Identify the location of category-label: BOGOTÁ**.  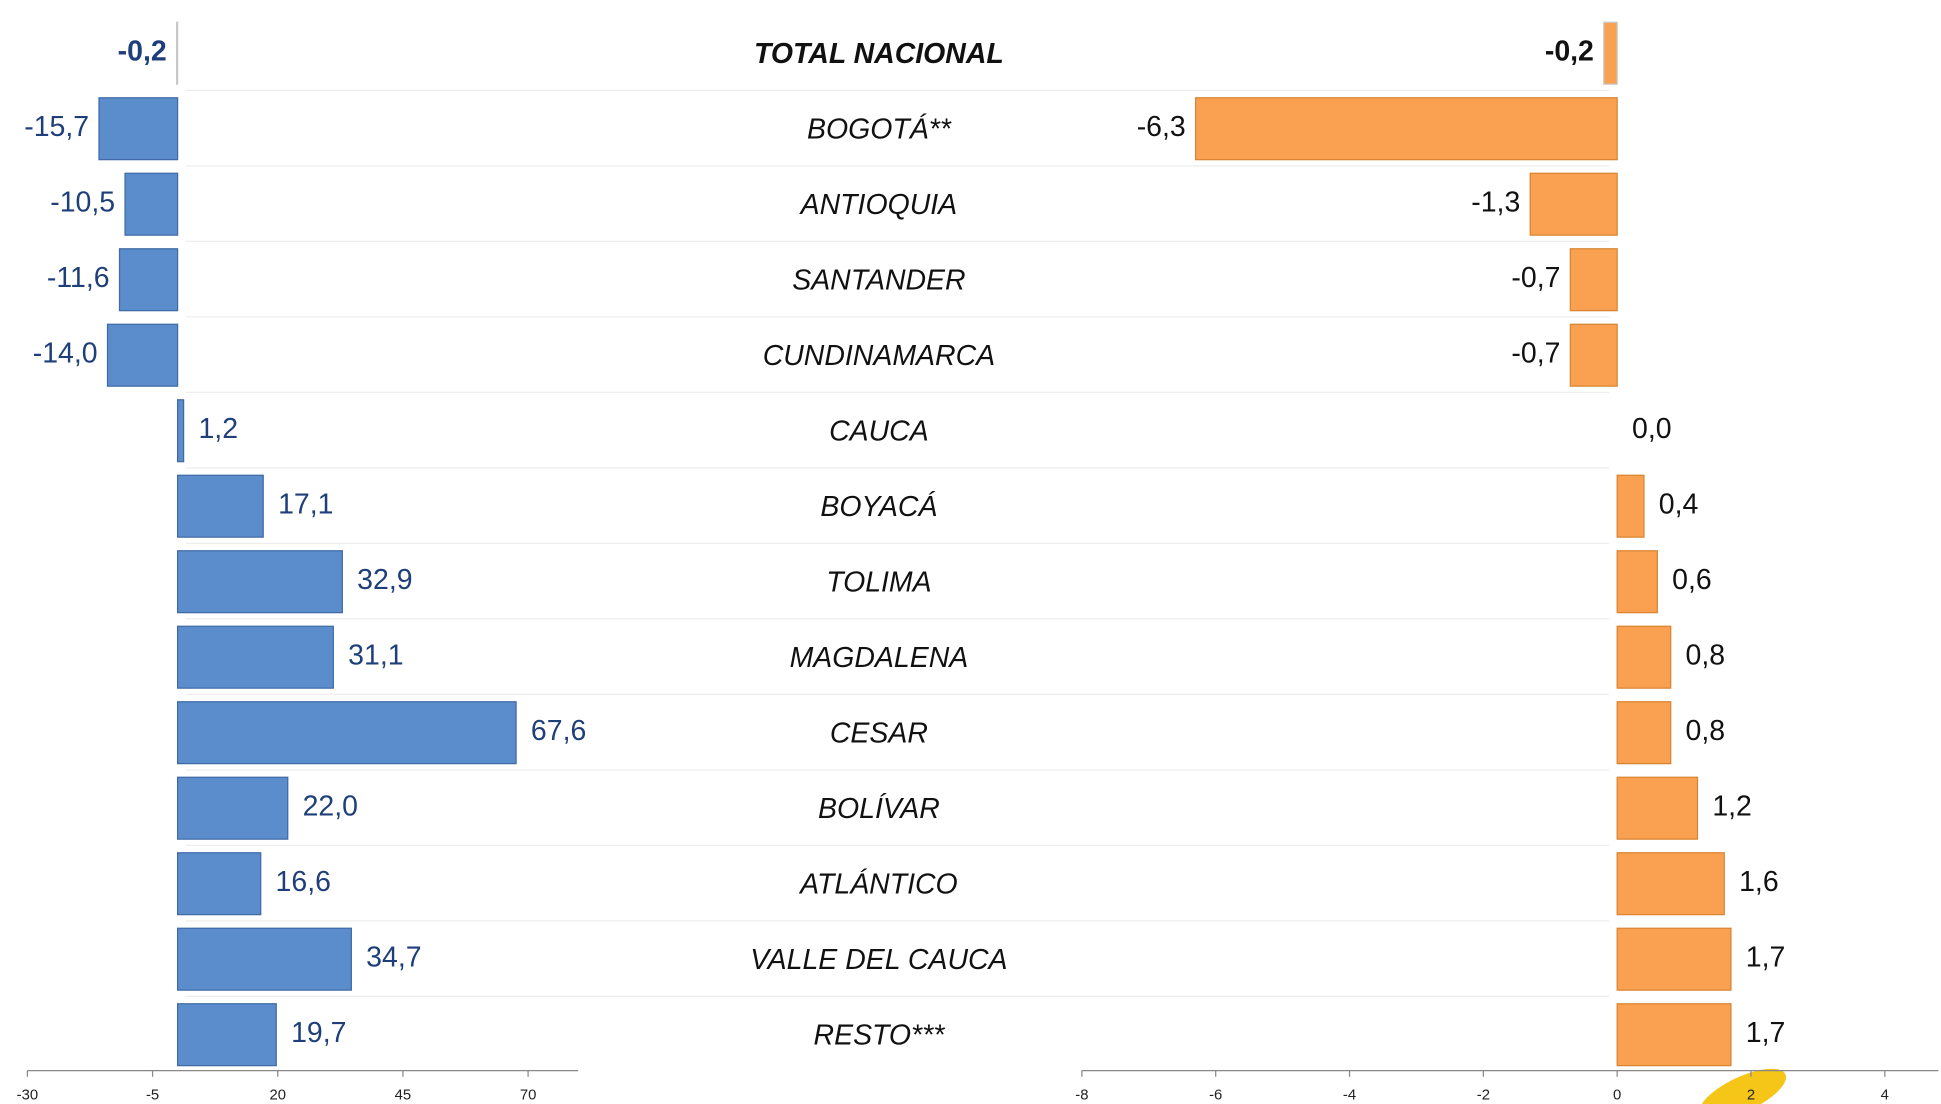
(879, 130).